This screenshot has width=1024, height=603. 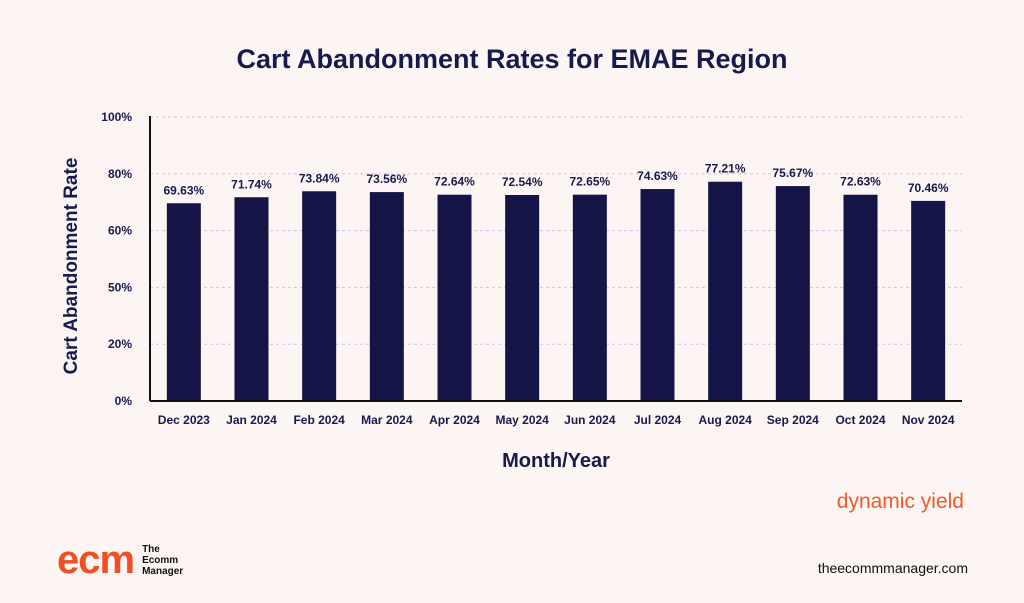 What do you see at coordinates (120, 174) in the screenshot?
I see `y-tick-label: 80%` at bounding box center [120, 174].